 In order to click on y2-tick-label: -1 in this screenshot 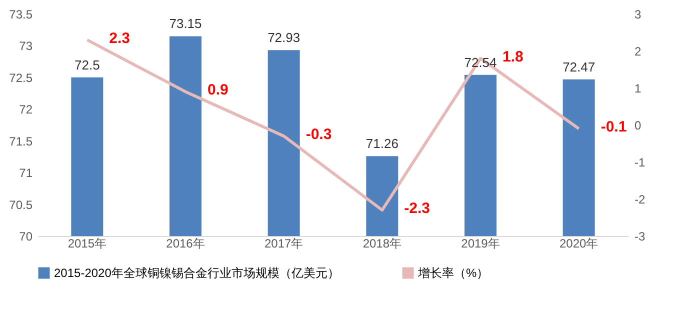, I will do `click(640, 163)`.